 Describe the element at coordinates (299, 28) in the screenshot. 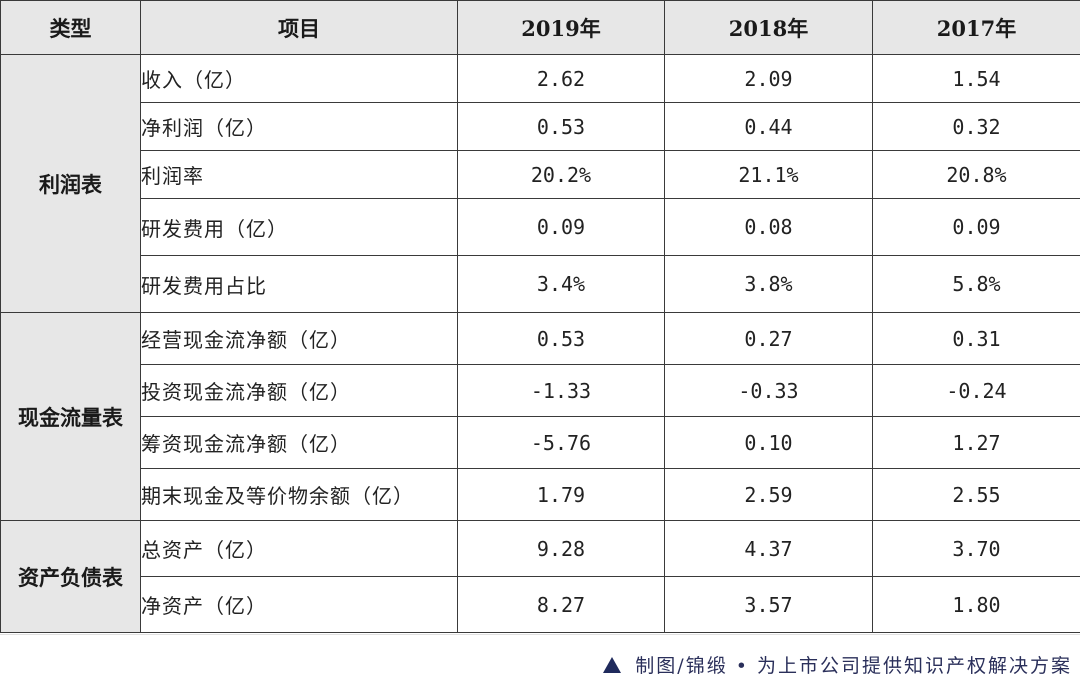

I see `header-item: 项目` at that location.